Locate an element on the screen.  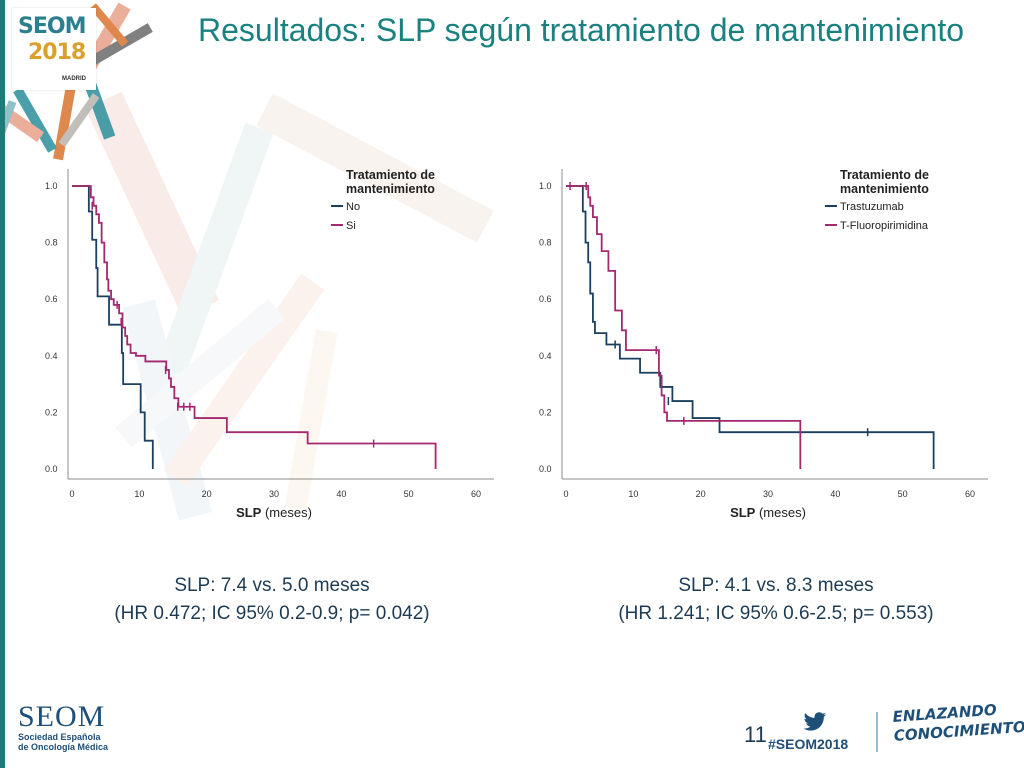
page-number: 11 is located at coordinates (755, 734).